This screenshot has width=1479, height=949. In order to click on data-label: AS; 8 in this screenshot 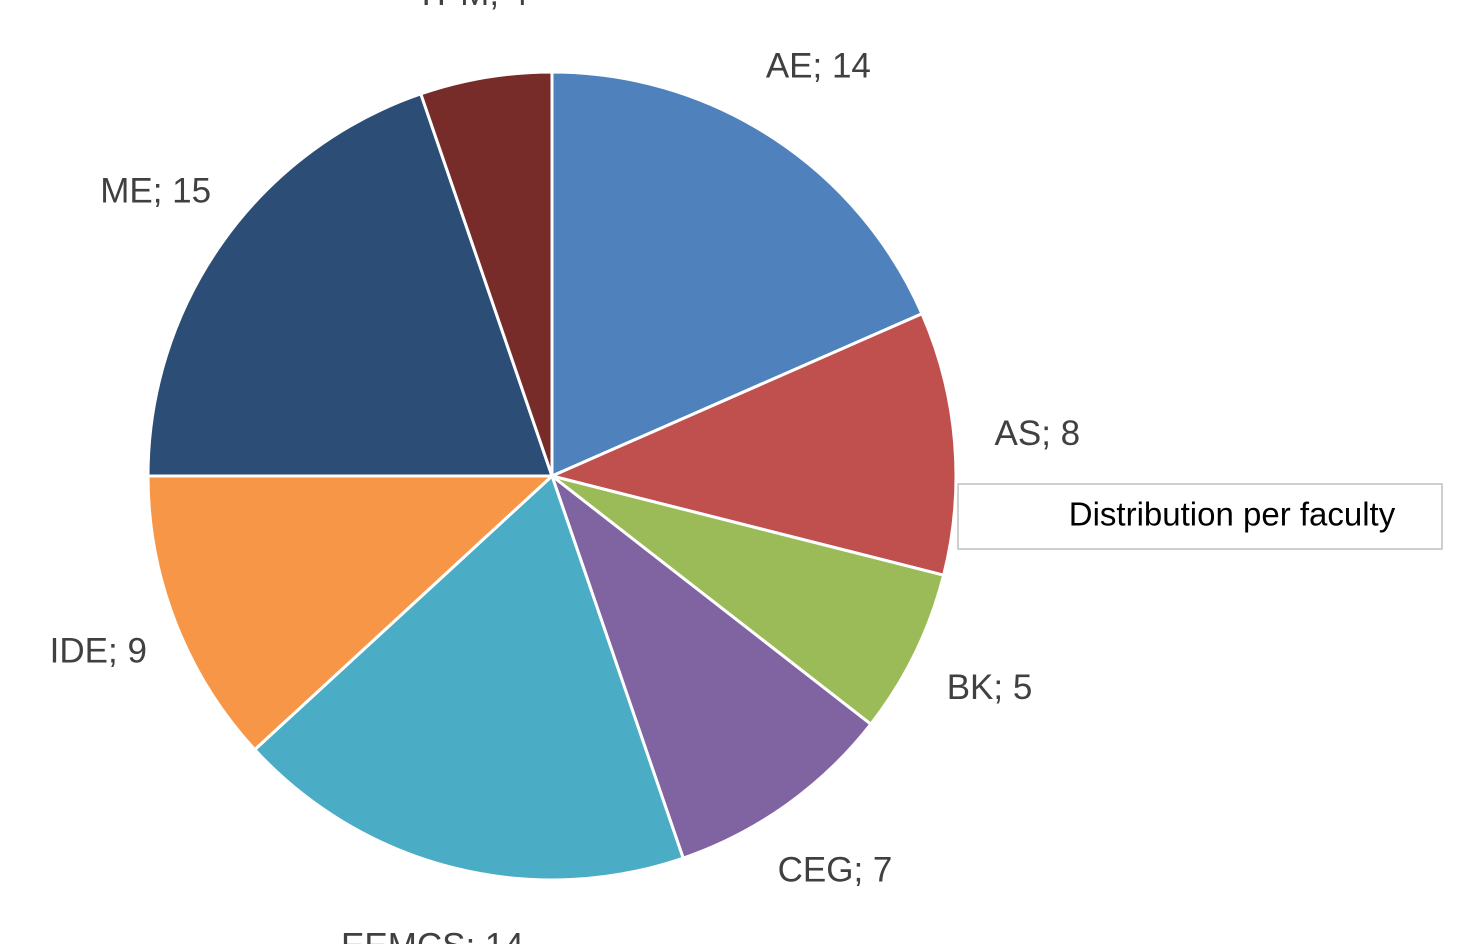, I will do `click(1038, 433)`.